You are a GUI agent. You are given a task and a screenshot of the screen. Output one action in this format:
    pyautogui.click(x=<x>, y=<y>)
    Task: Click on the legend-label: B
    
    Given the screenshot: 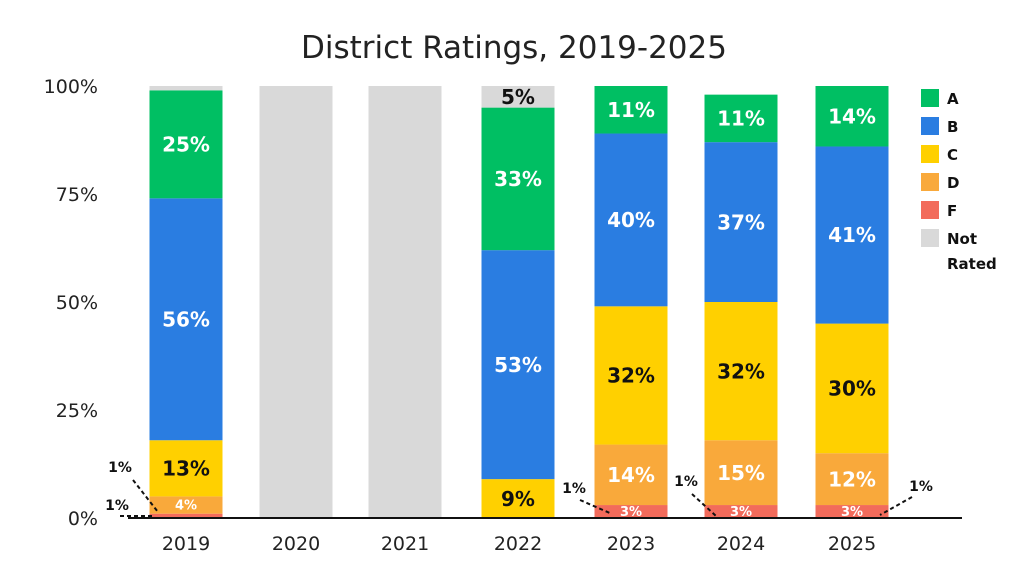 What is the action you would take?
    pyautogui.click(x=952, y=127)
    